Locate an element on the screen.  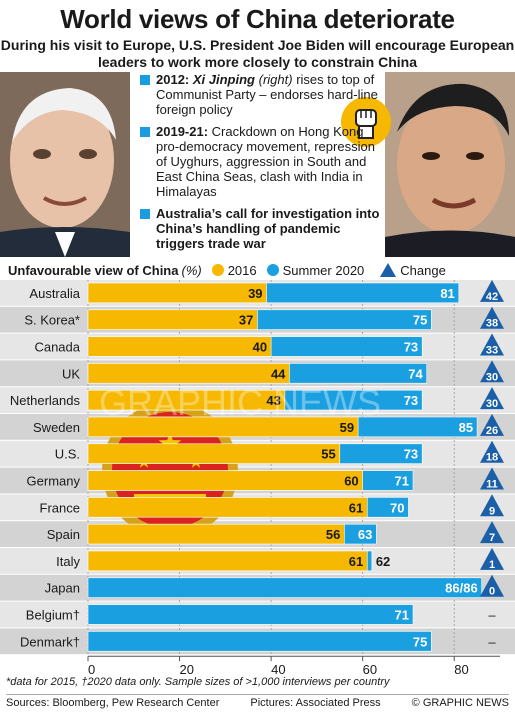
x-tick-label: 40 is located at coordinates (278, 669).